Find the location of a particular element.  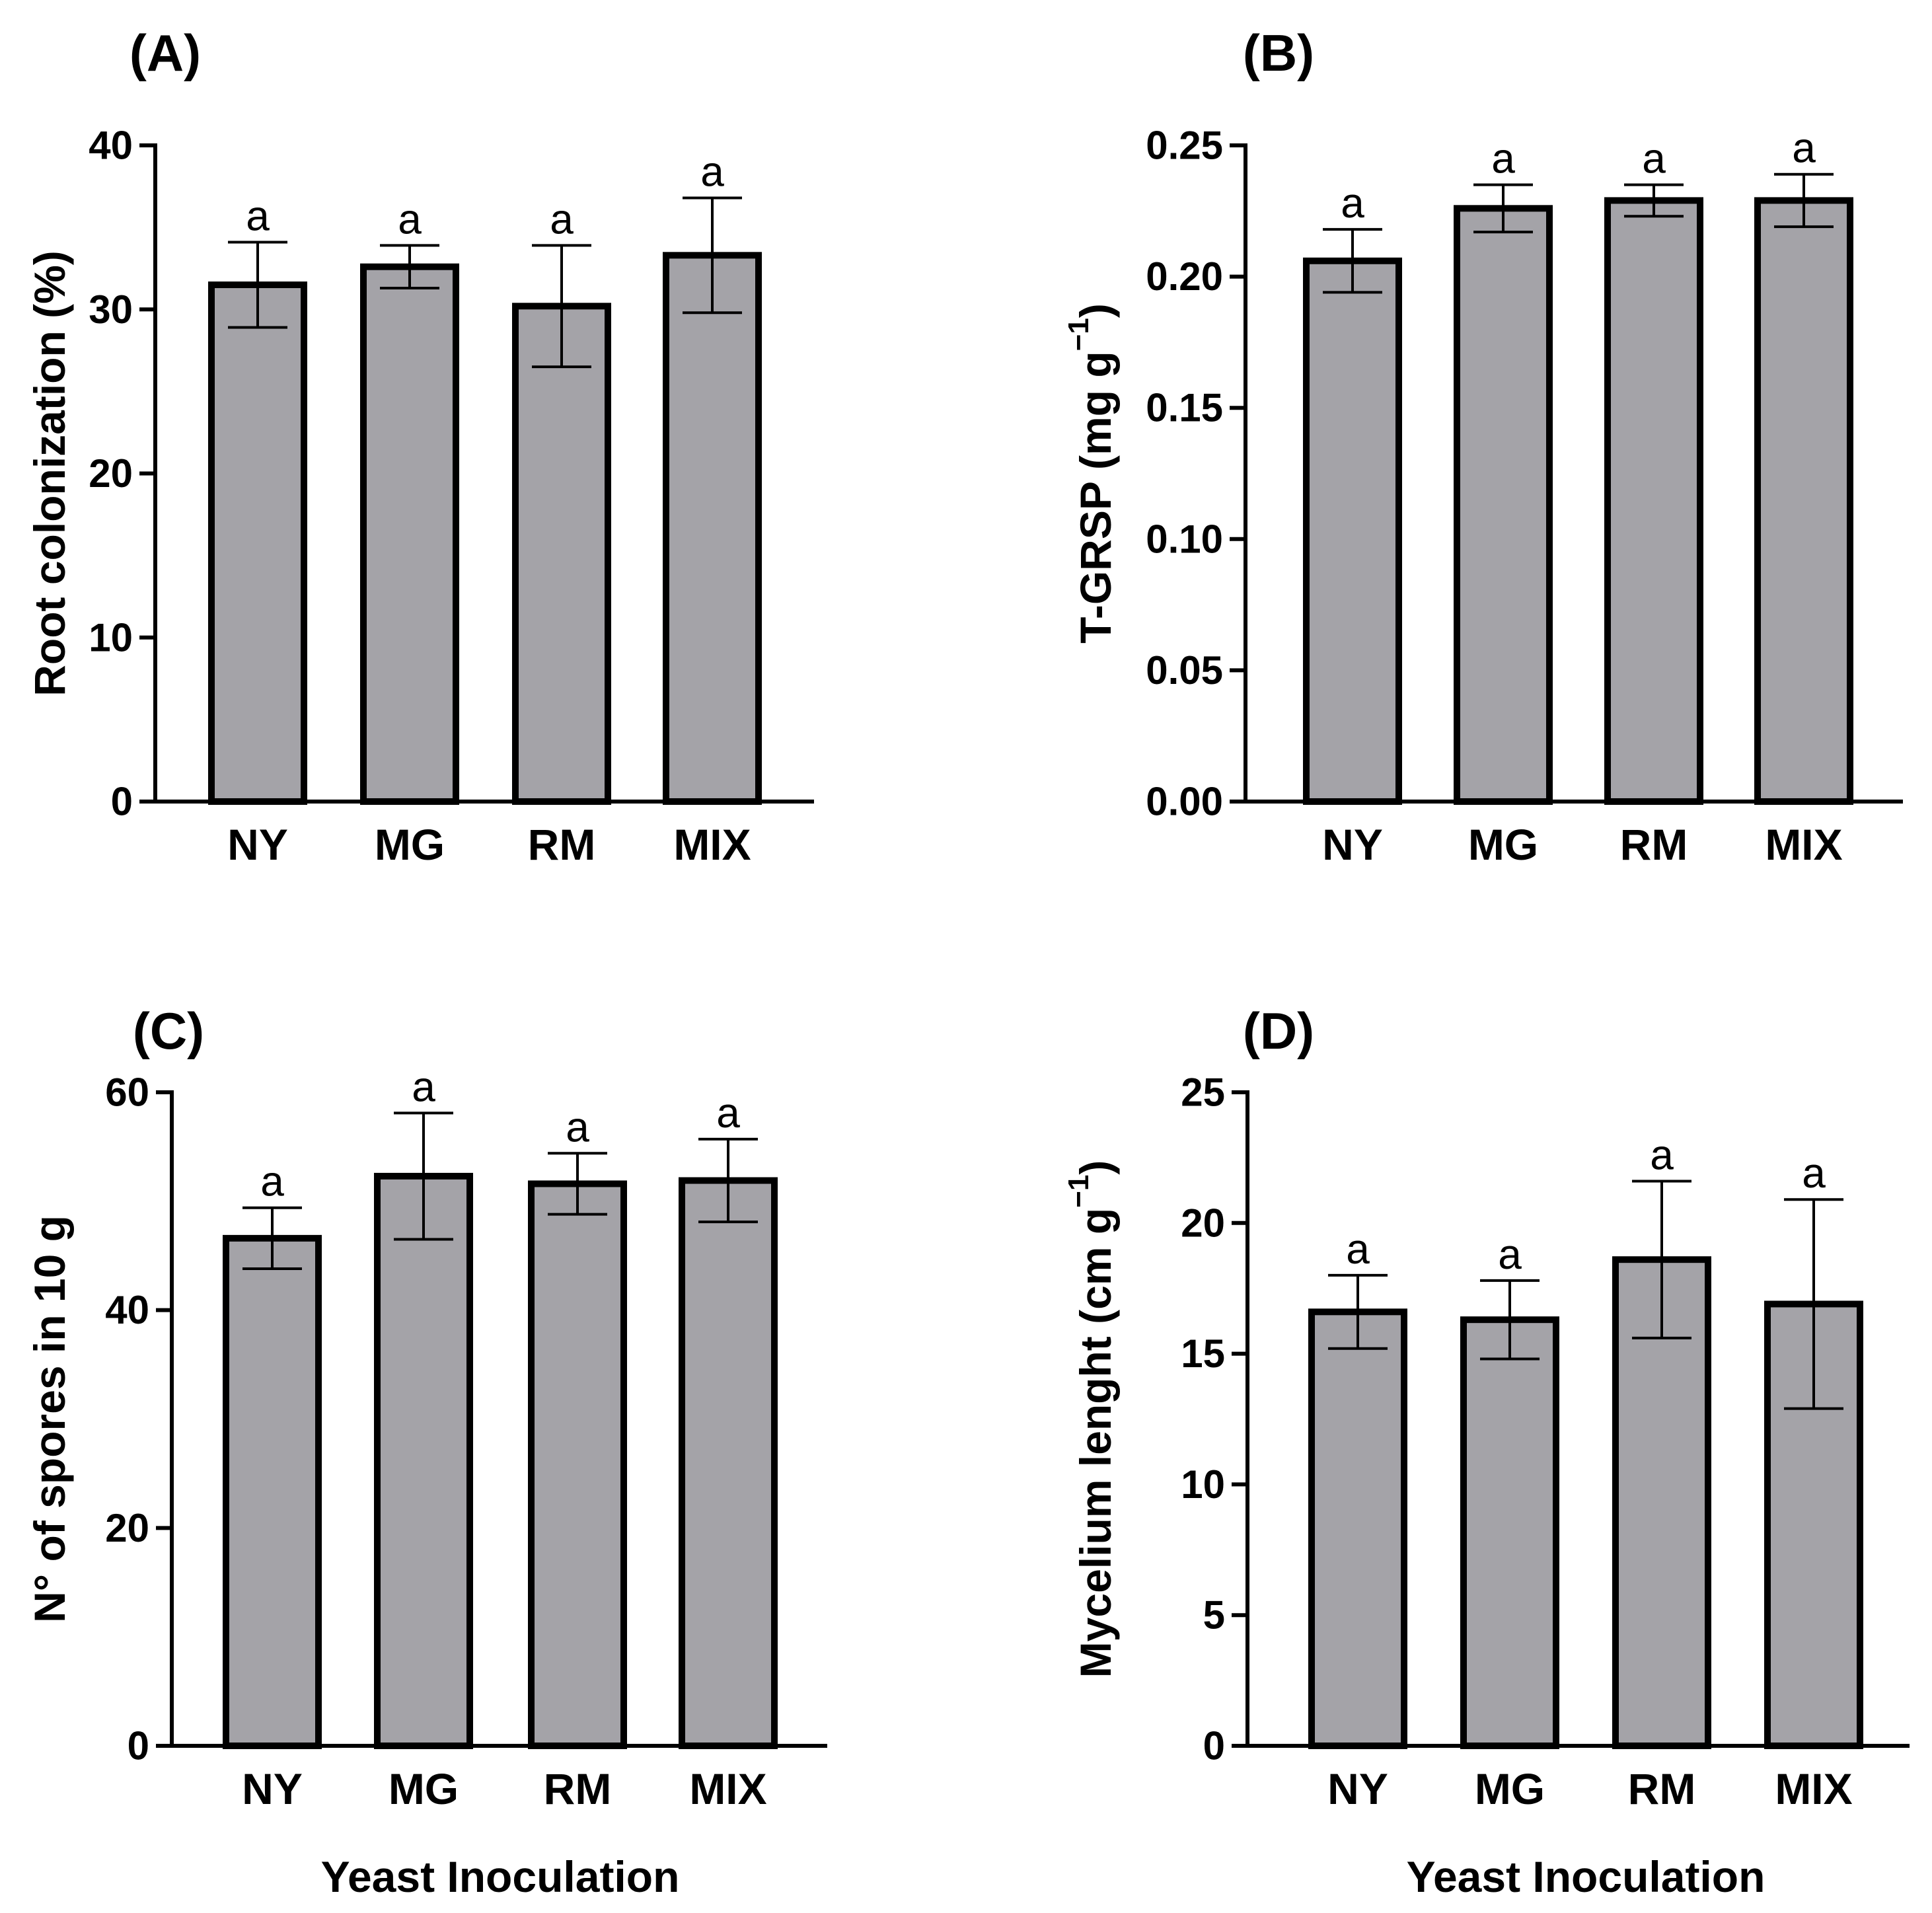

y-tick-label: 0.20 is located at coordinates (1184, 277).